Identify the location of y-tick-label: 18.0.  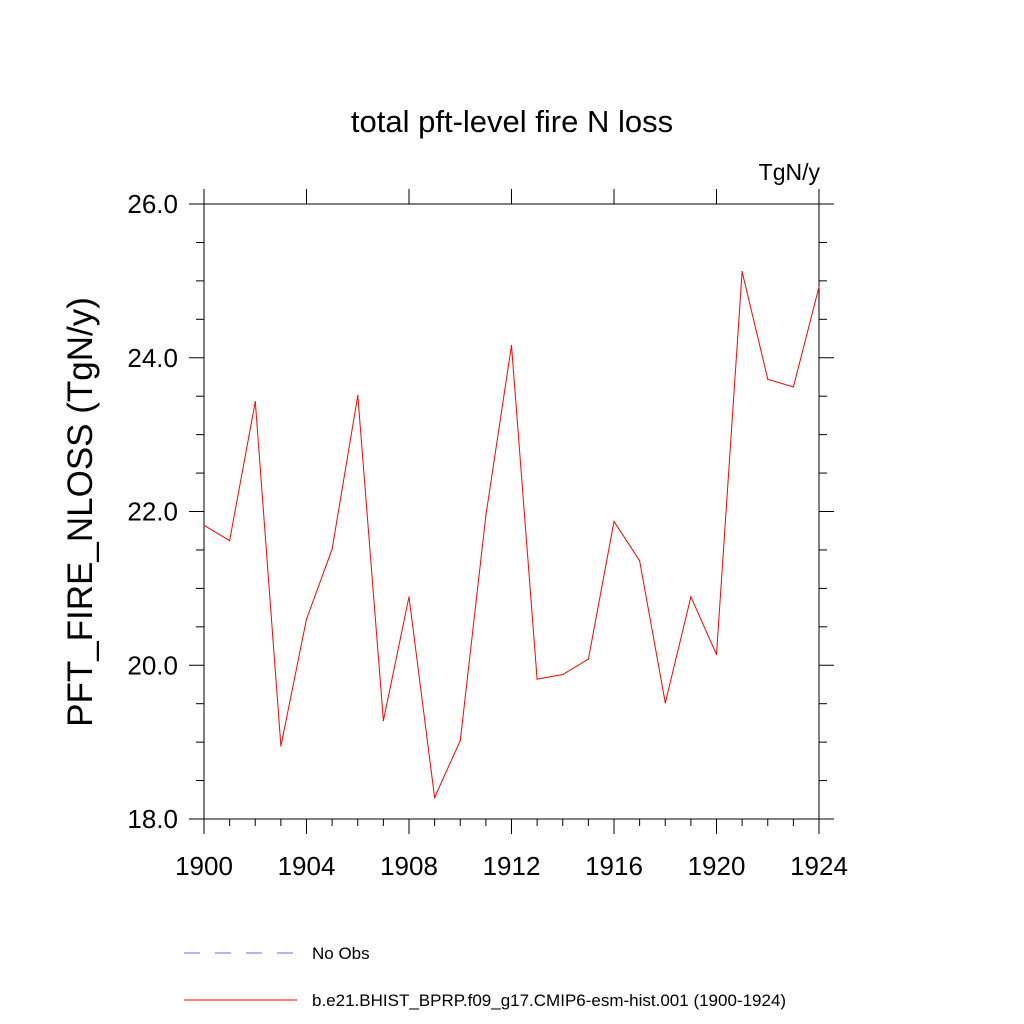
(152, 819).